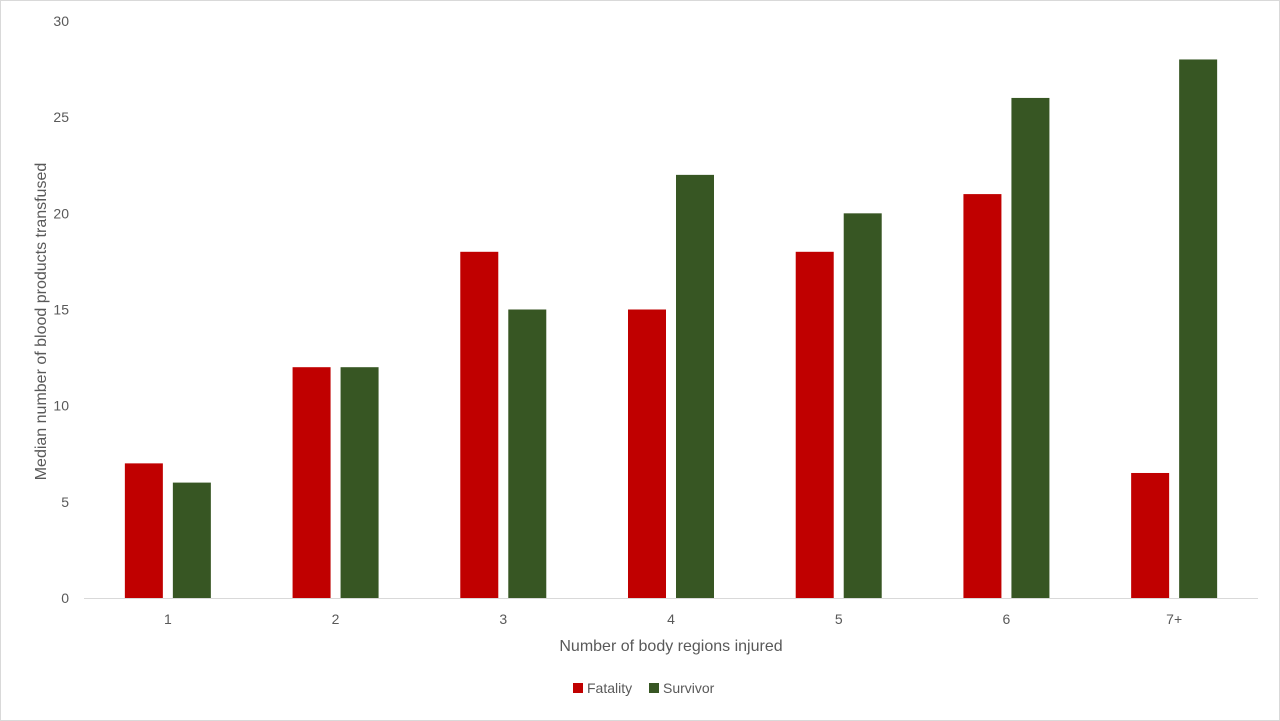 This screenshot has width=1280, height=721. I want to click on x-tick-label: 2, so click(336, 619).